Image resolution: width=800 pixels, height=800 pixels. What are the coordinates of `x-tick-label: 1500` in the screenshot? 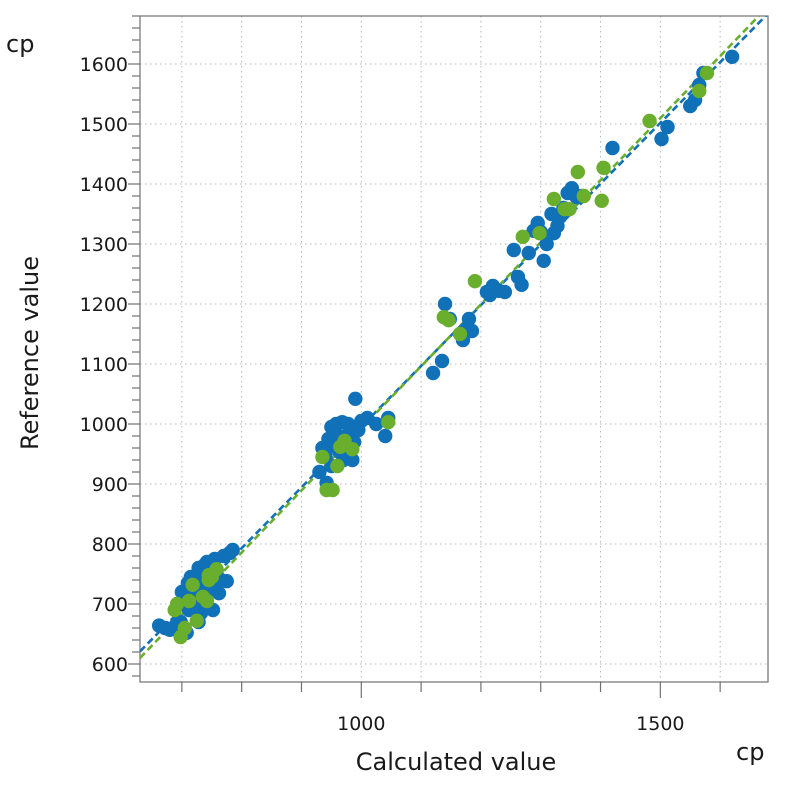 It's located at (660, 724).